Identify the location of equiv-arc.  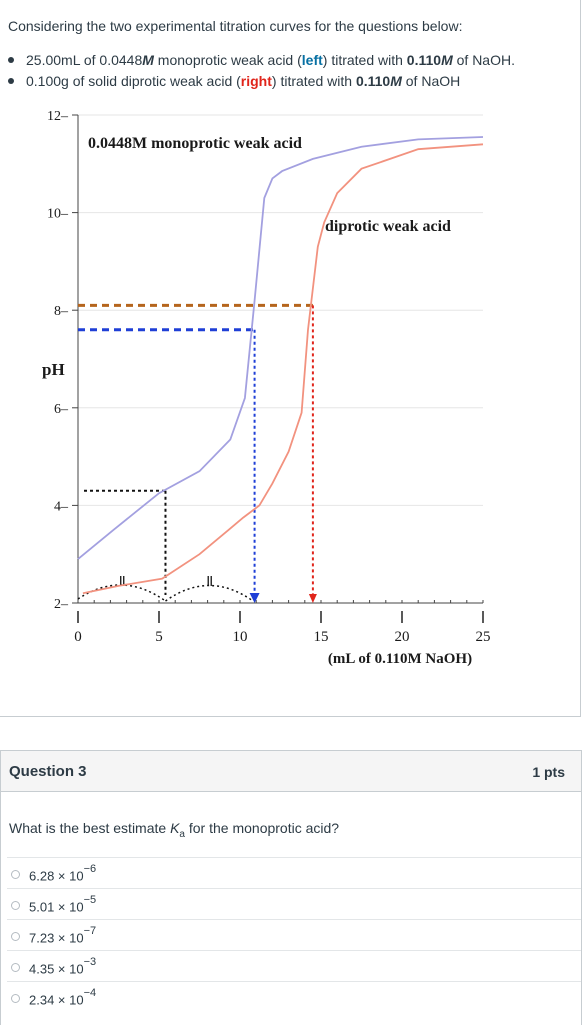
(209, 593).